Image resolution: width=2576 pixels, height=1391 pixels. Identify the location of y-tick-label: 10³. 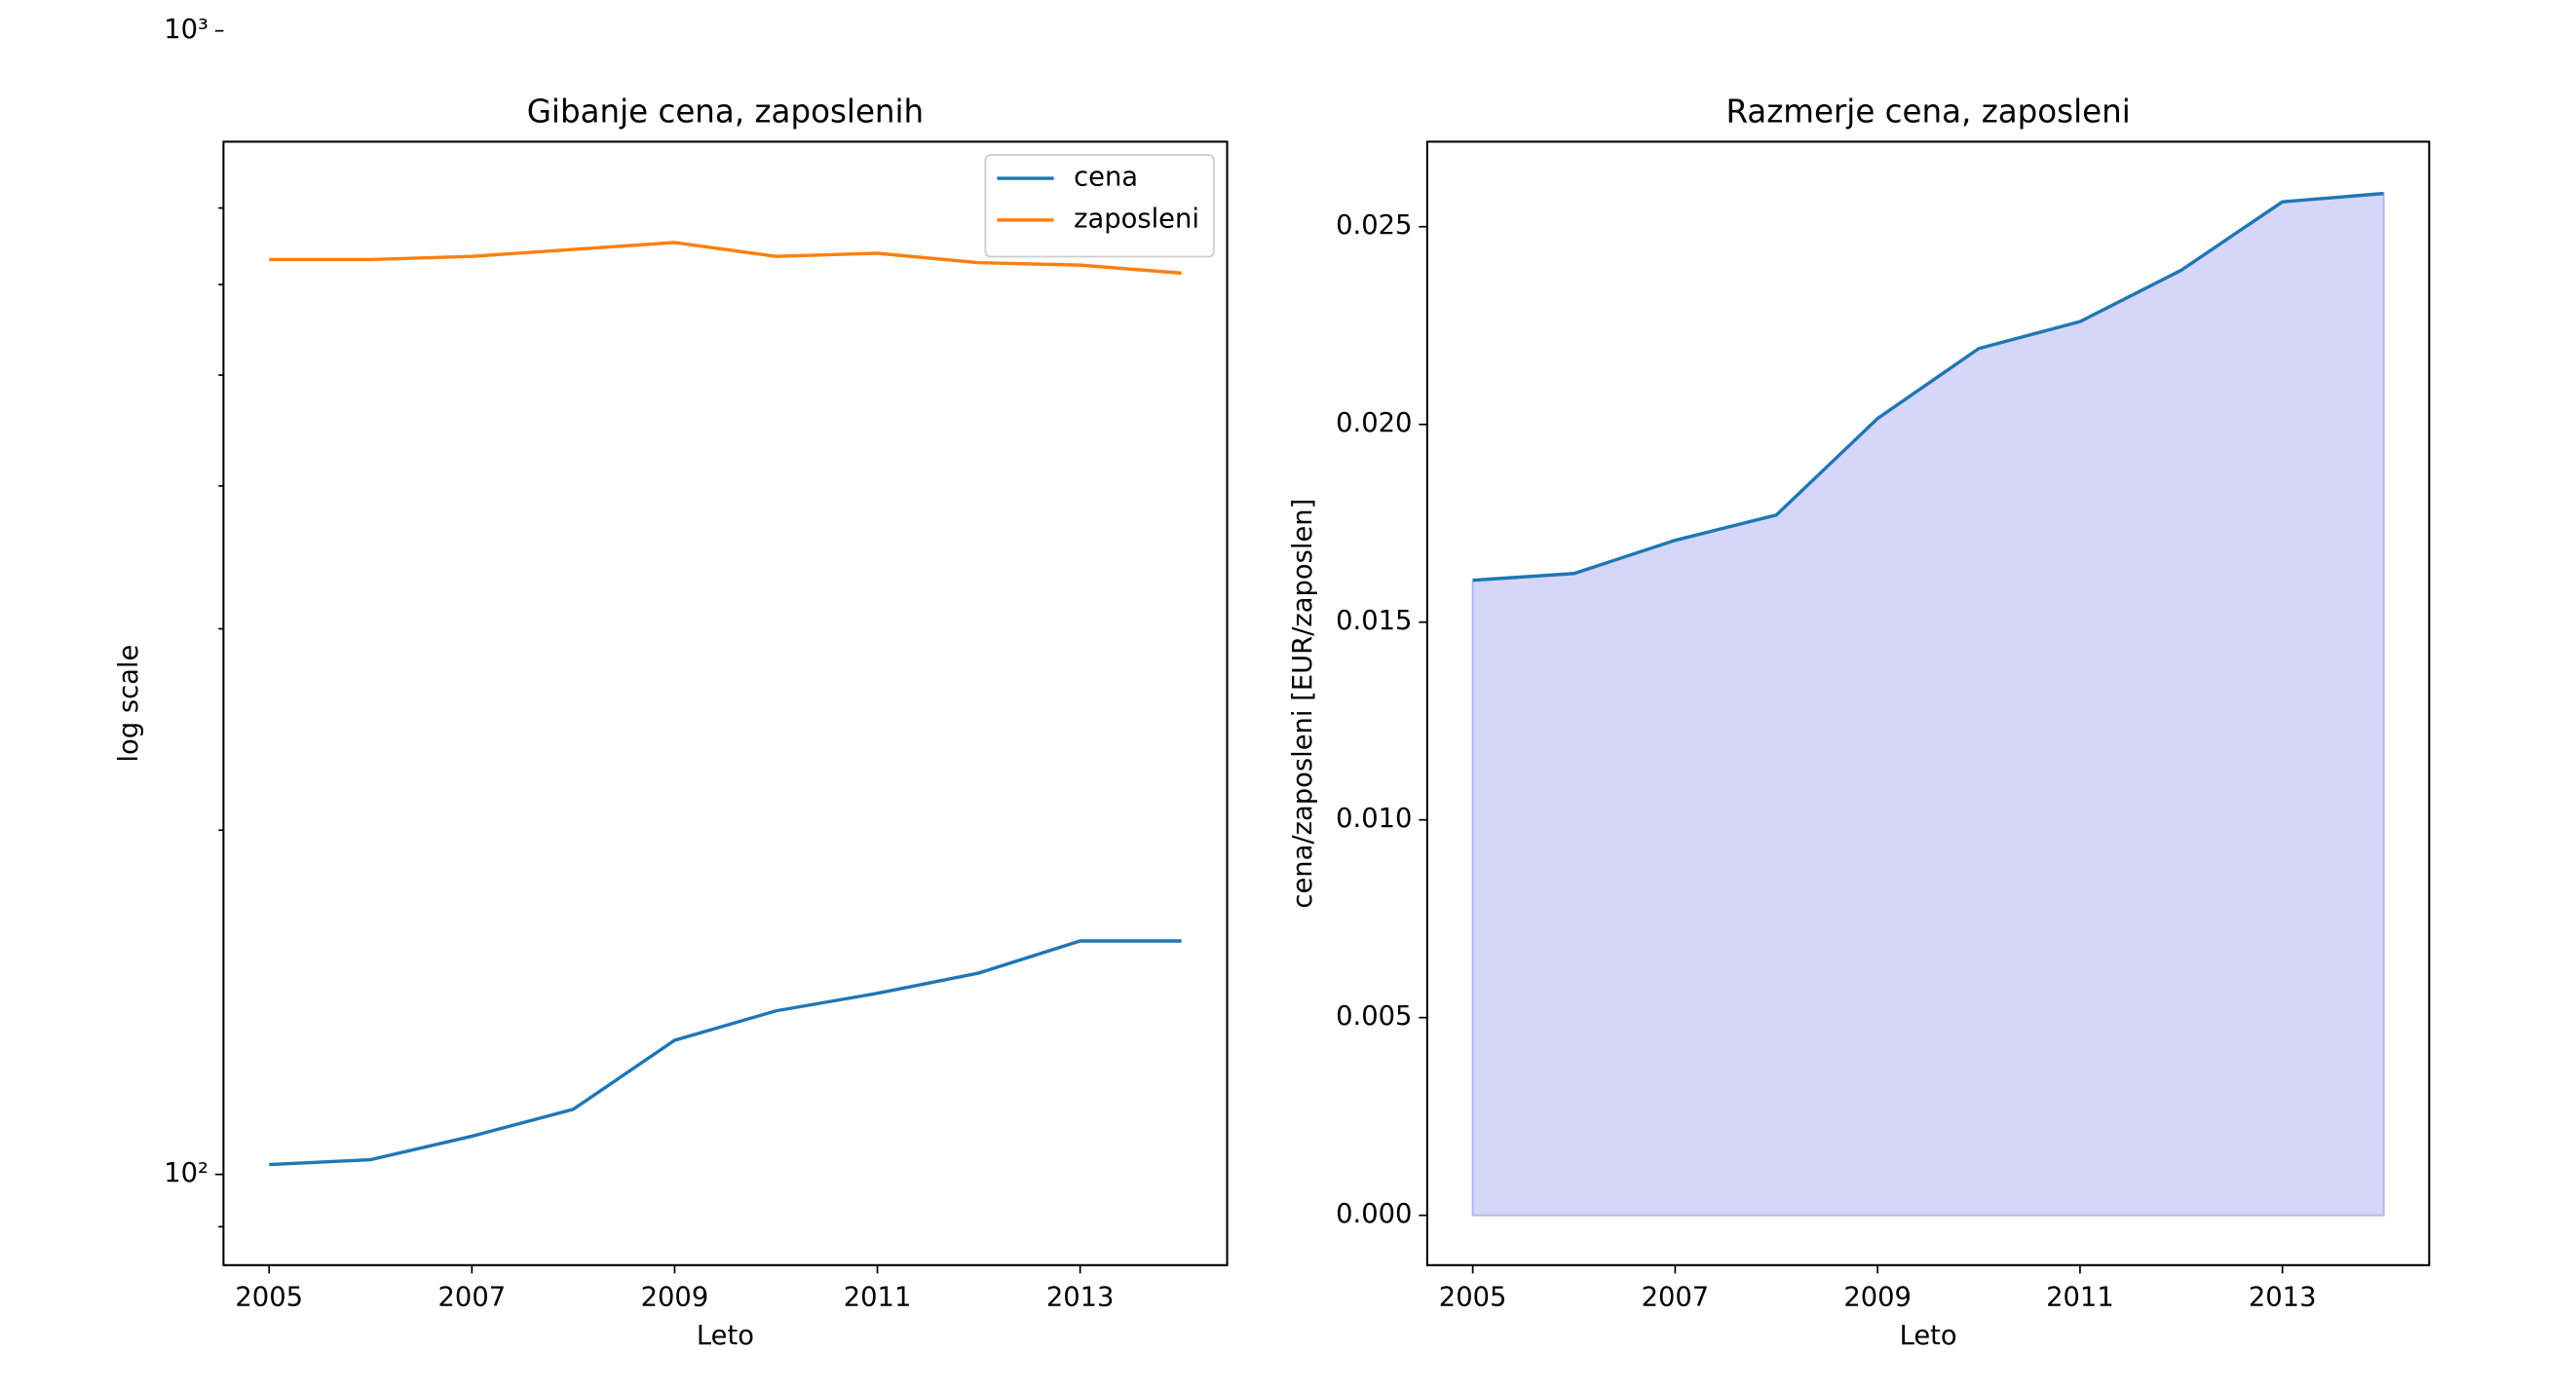
(186, 30).